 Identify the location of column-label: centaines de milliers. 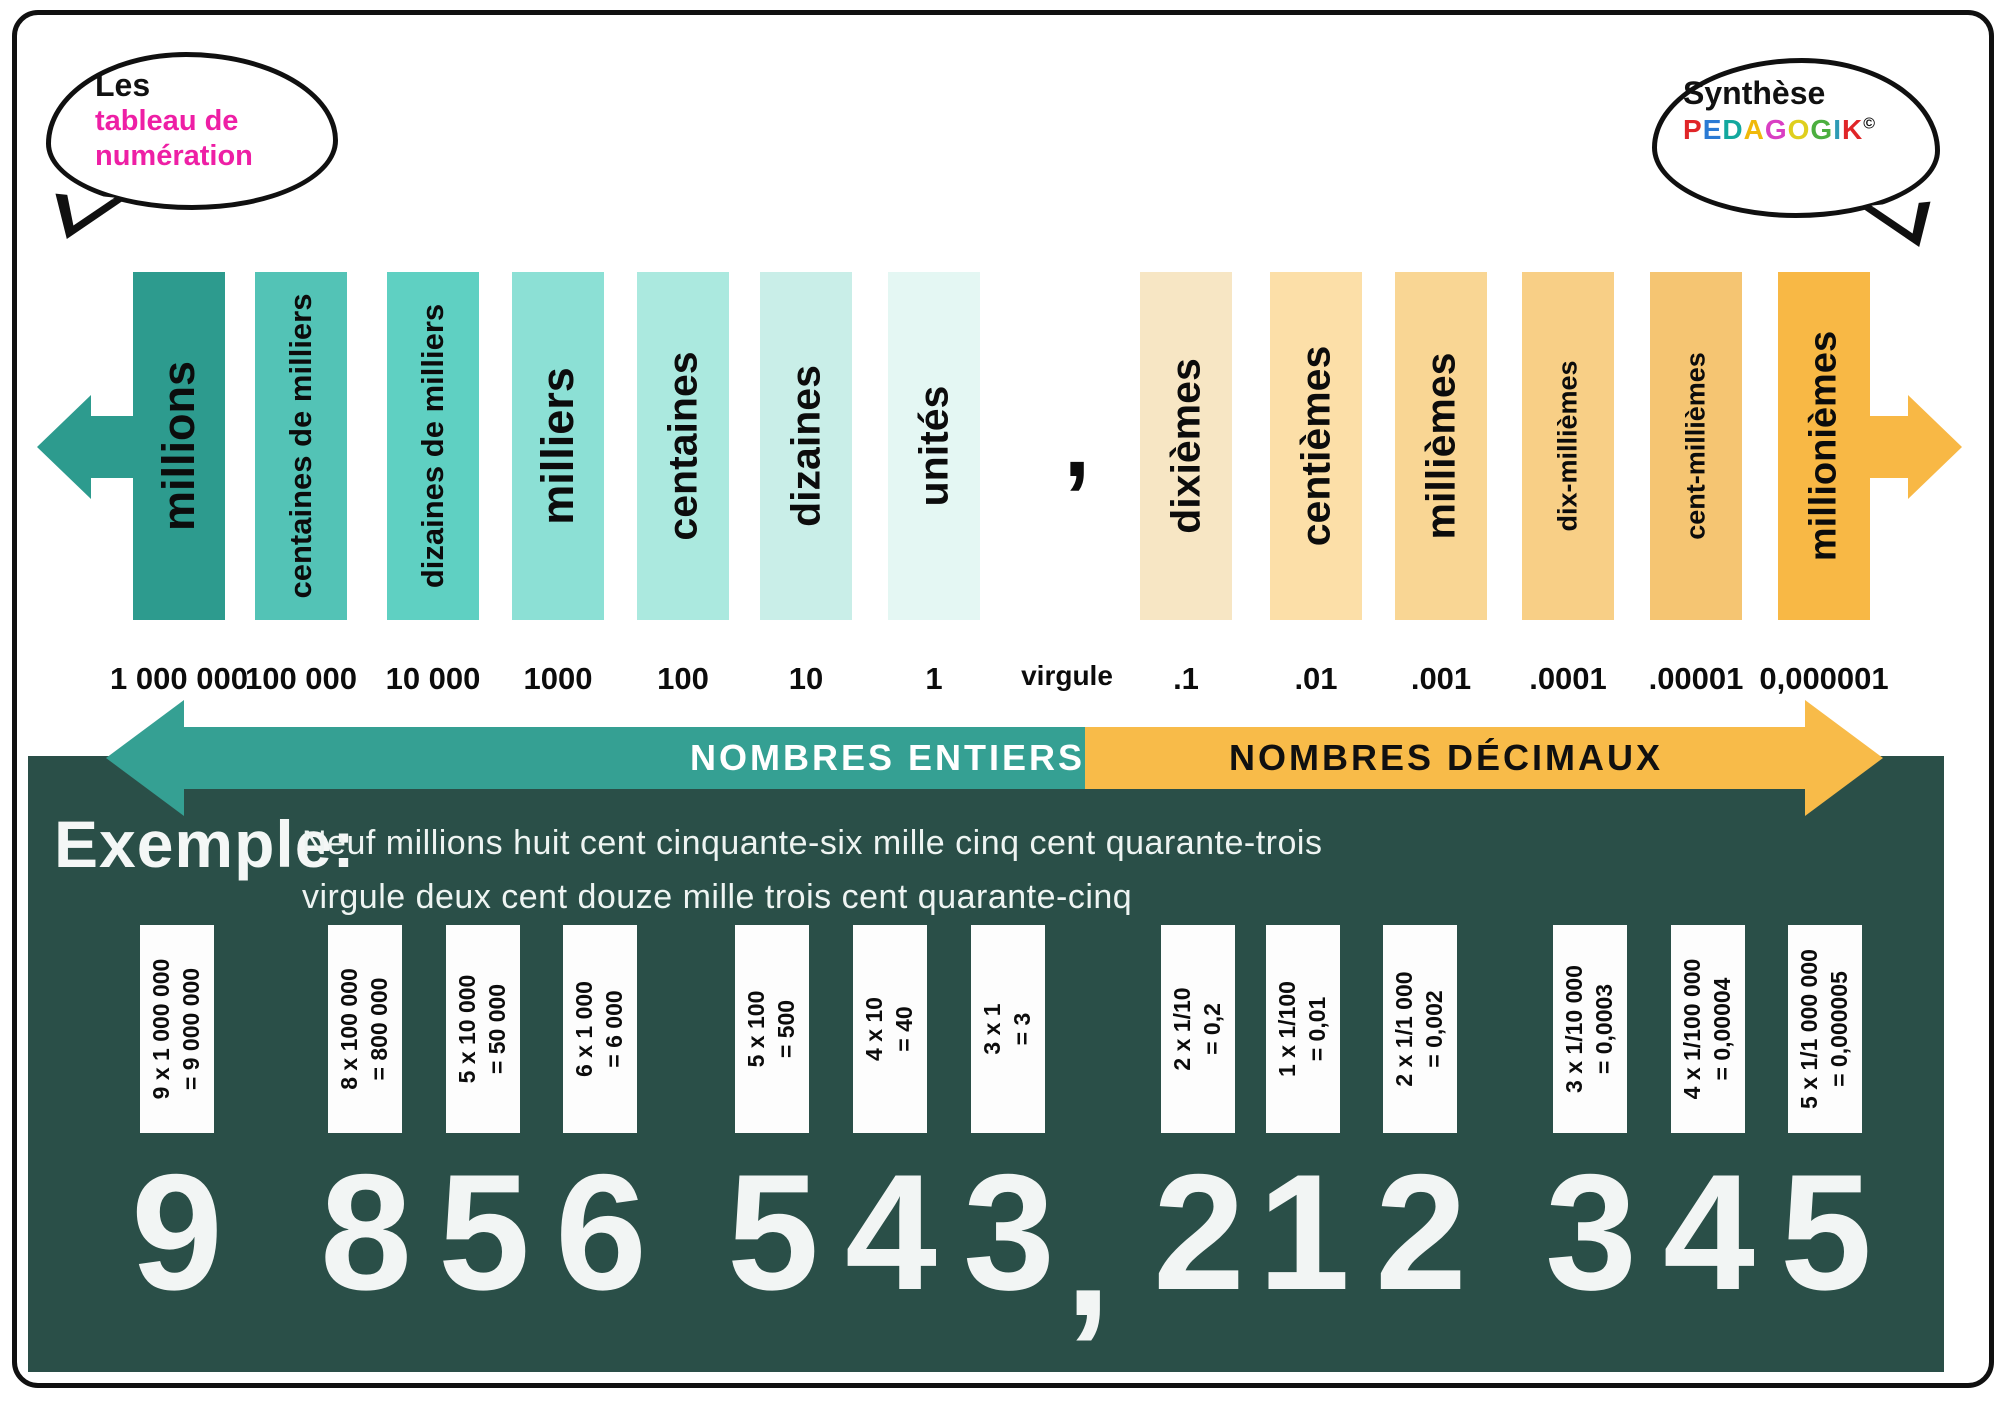
(300, 446).